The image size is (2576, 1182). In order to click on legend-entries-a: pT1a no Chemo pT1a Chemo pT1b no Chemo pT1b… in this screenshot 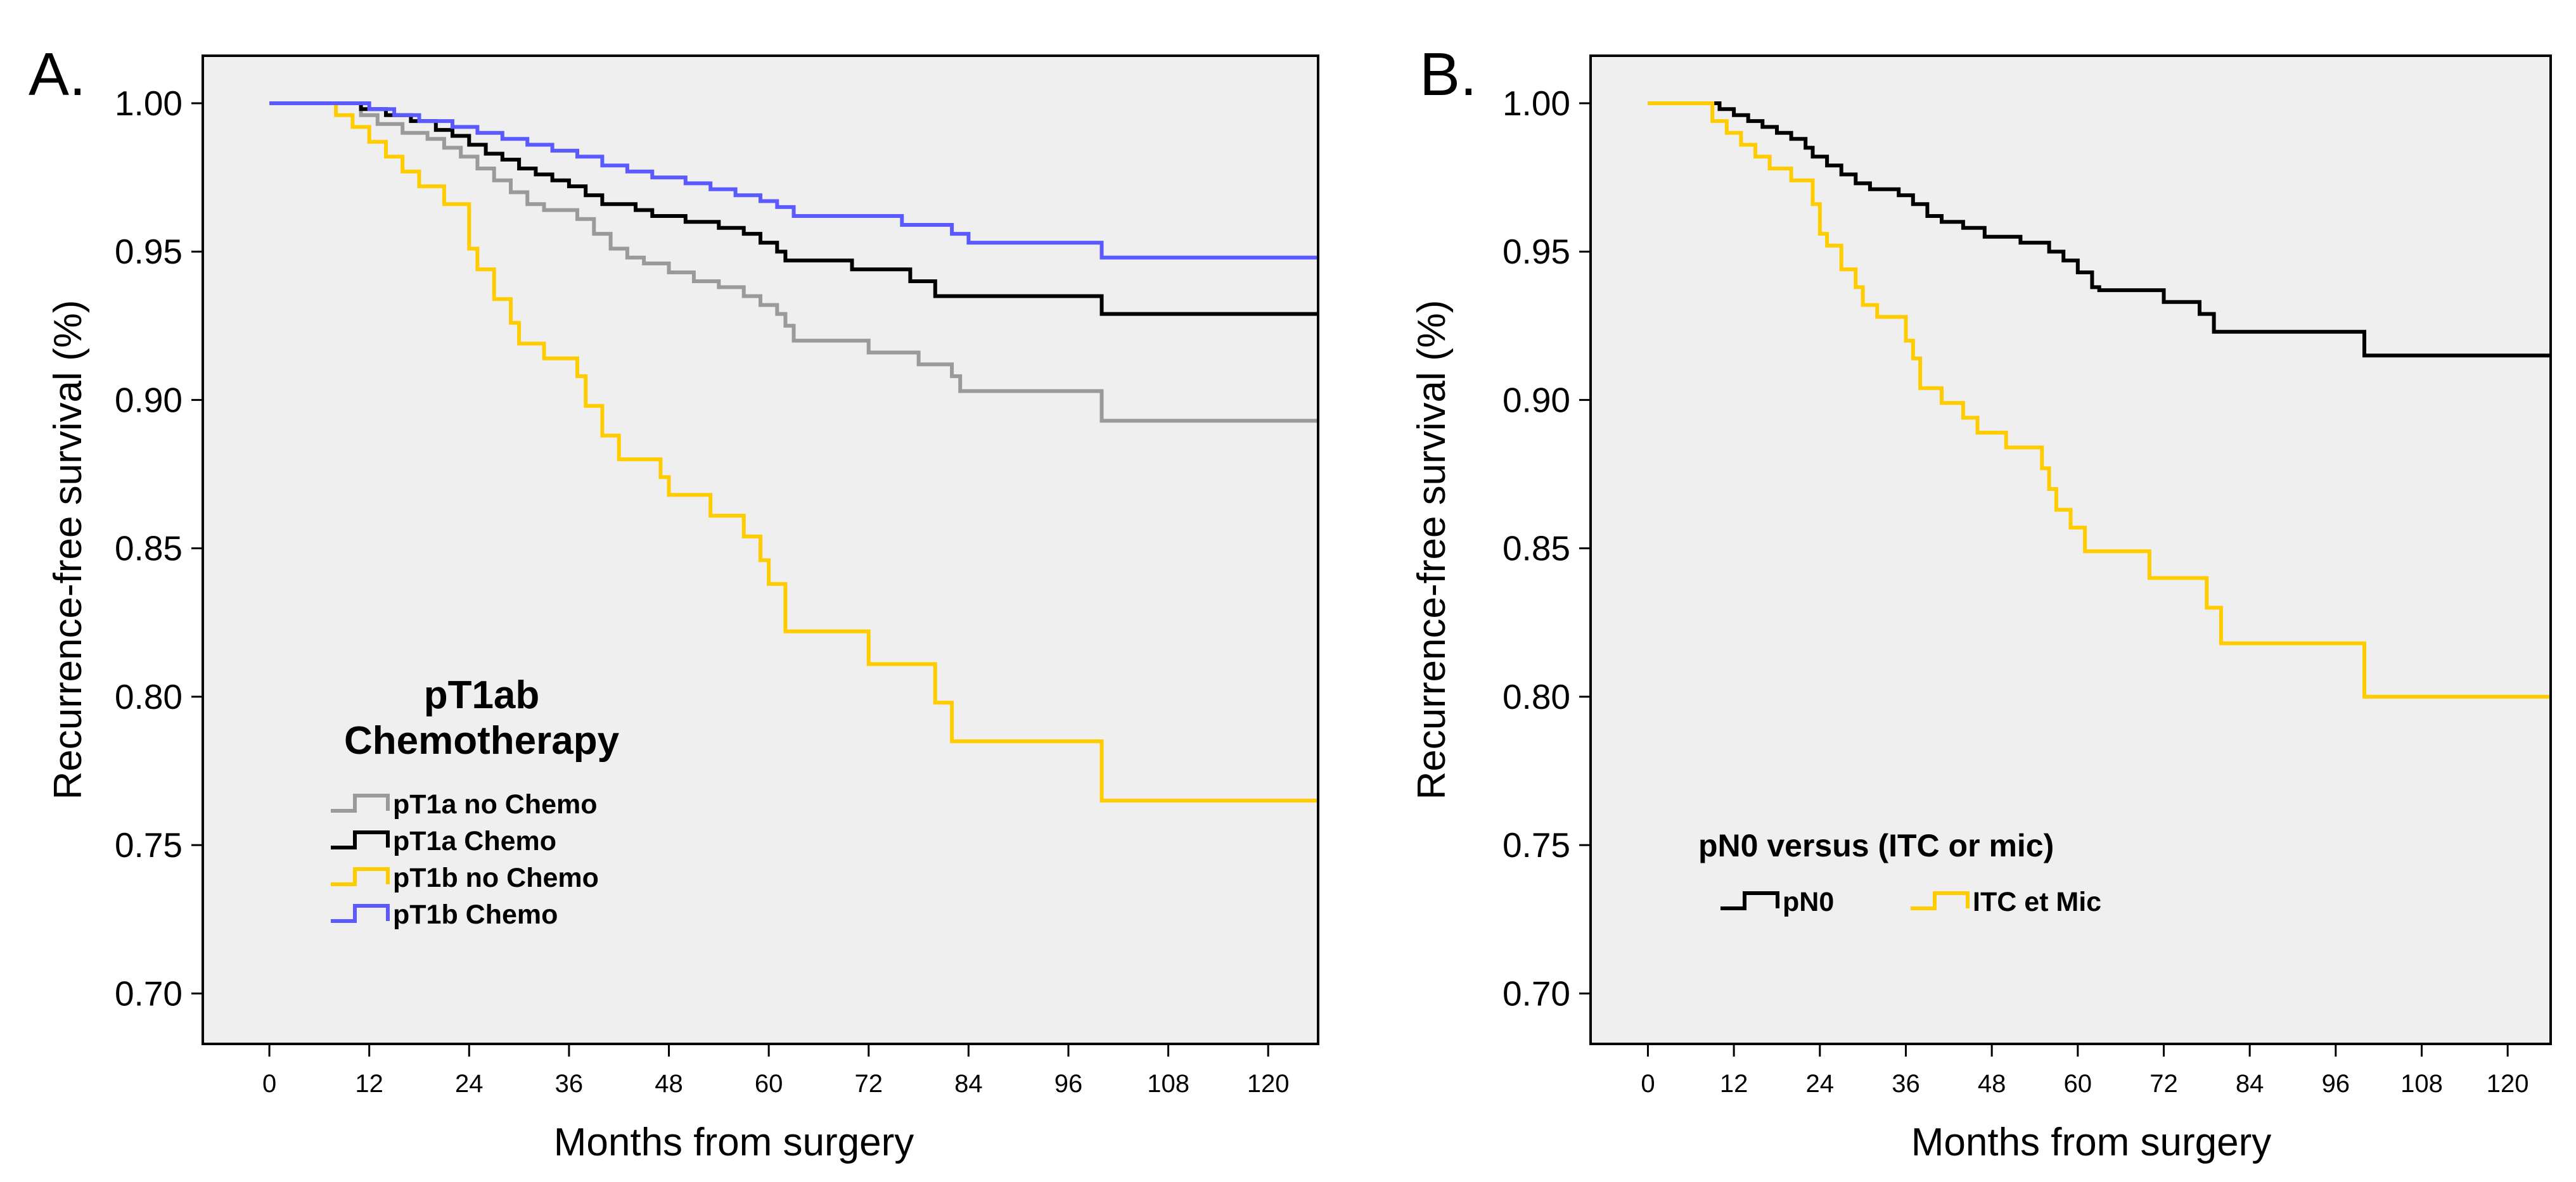, I will do `click(465, 859)`.